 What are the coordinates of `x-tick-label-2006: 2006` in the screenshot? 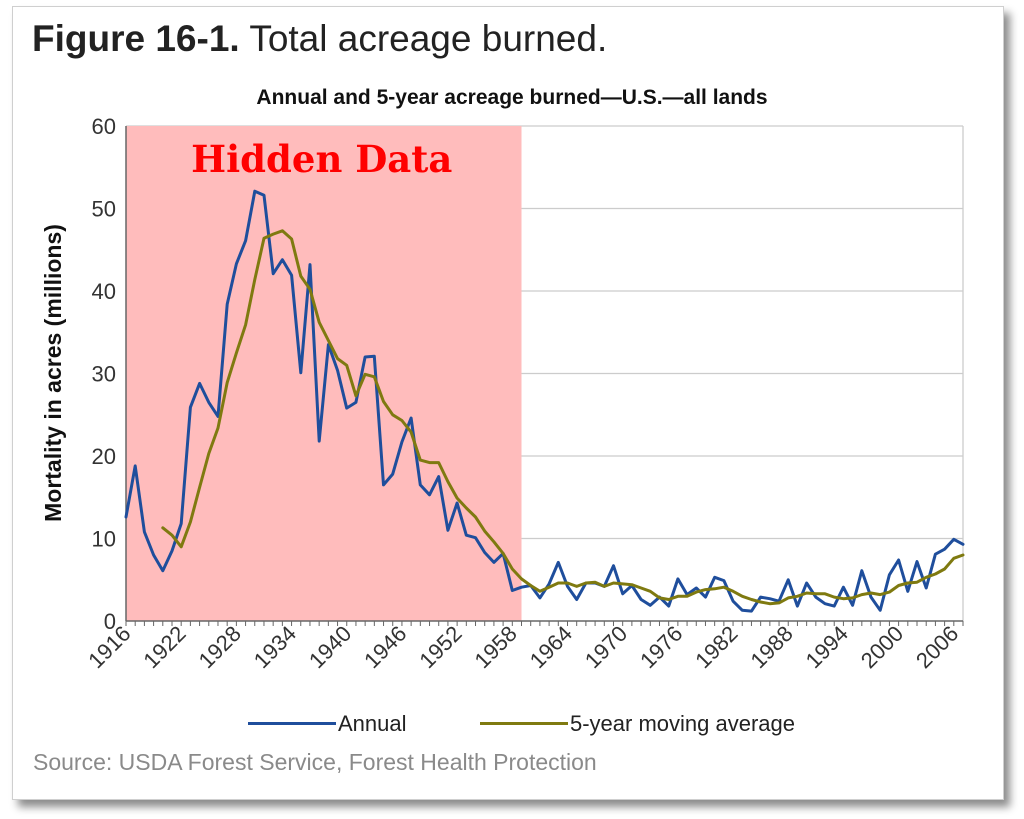 It's located at (937, 647).